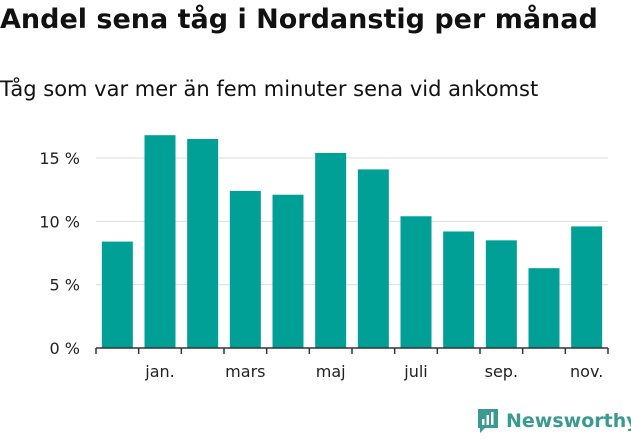  What do you see at coordinates (544, 308) in the screenshot?
I see `bar-okt` at bounding box center [544, 308].